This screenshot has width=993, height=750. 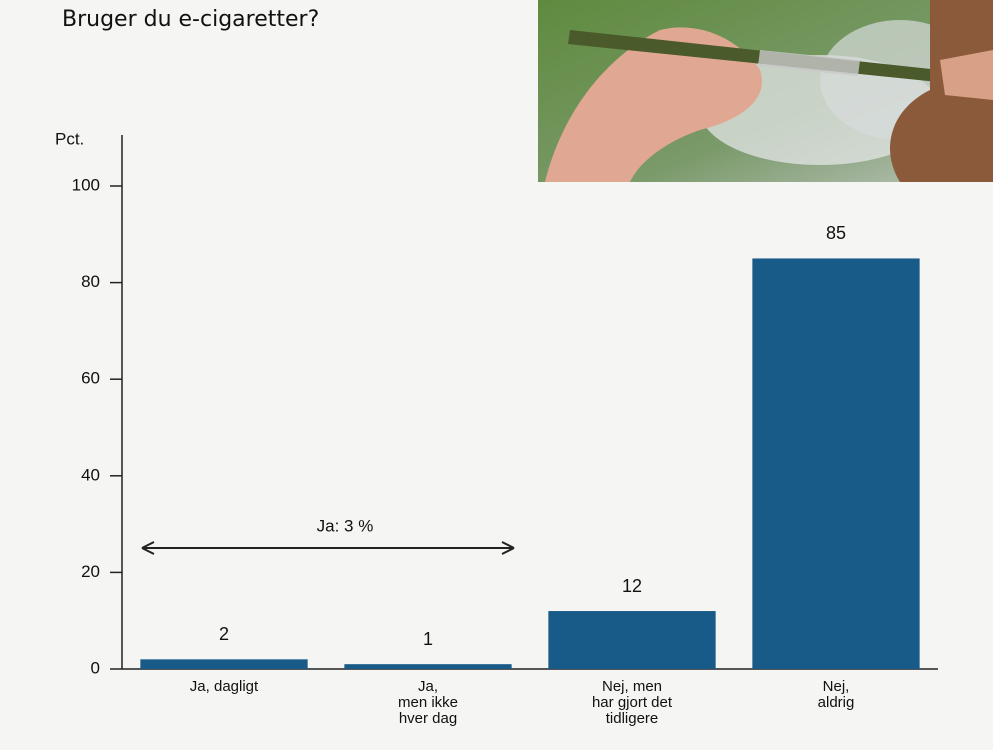 What do you see at coordinates (328, 548) in the screenshot?
I see `arrow-heads` at bounding box center [328, 548].